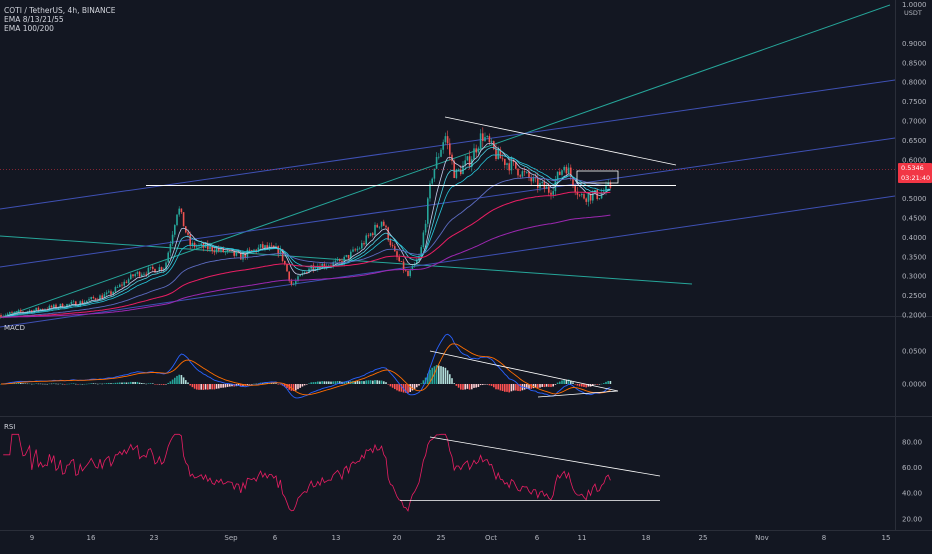 The image size is (932, 554). Describe the element at coordinates (60, 10) in the screenshot. I see `symbol-title: COTI / TetherUS, 4h, BINANCE` at that location.